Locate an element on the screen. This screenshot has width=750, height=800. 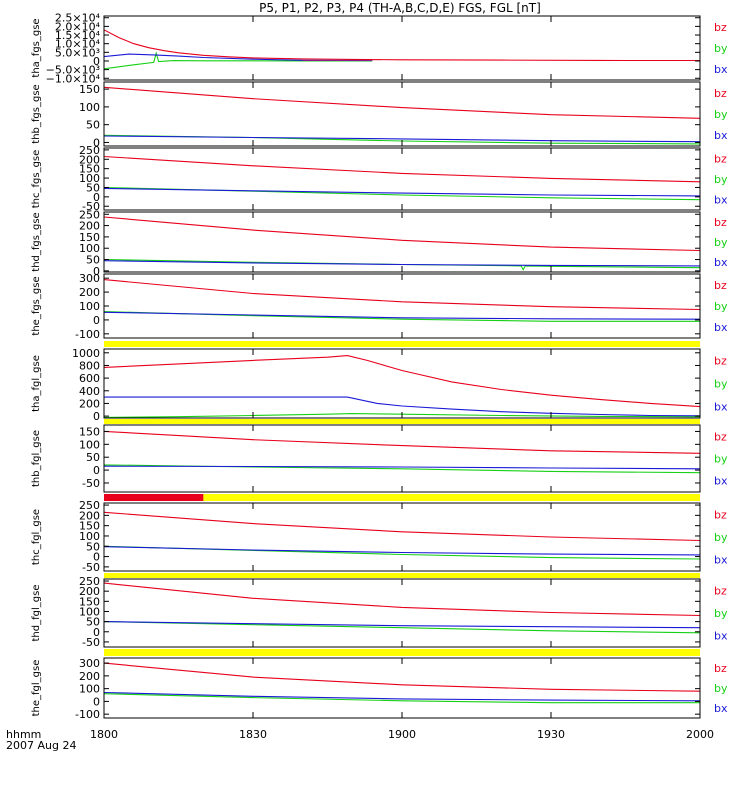
panel-ylabel: tha_fgl_gse is located at coordinates (36, 383).